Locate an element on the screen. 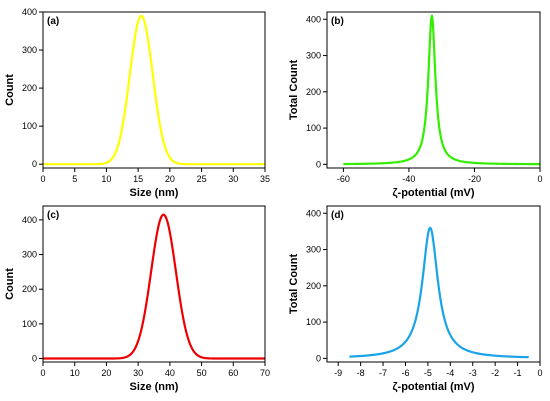  panel-c-y-tick-label: 100 is located at coordinates (29, 324).